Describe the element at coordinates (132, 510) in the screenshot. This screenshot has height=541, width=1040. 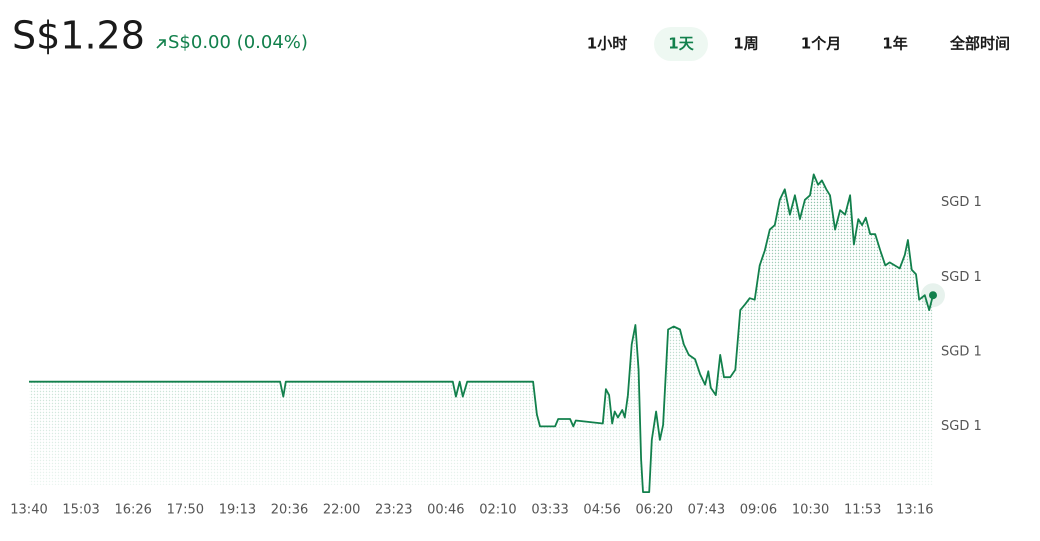
I see `x-tick-label: 16:26` at that location.